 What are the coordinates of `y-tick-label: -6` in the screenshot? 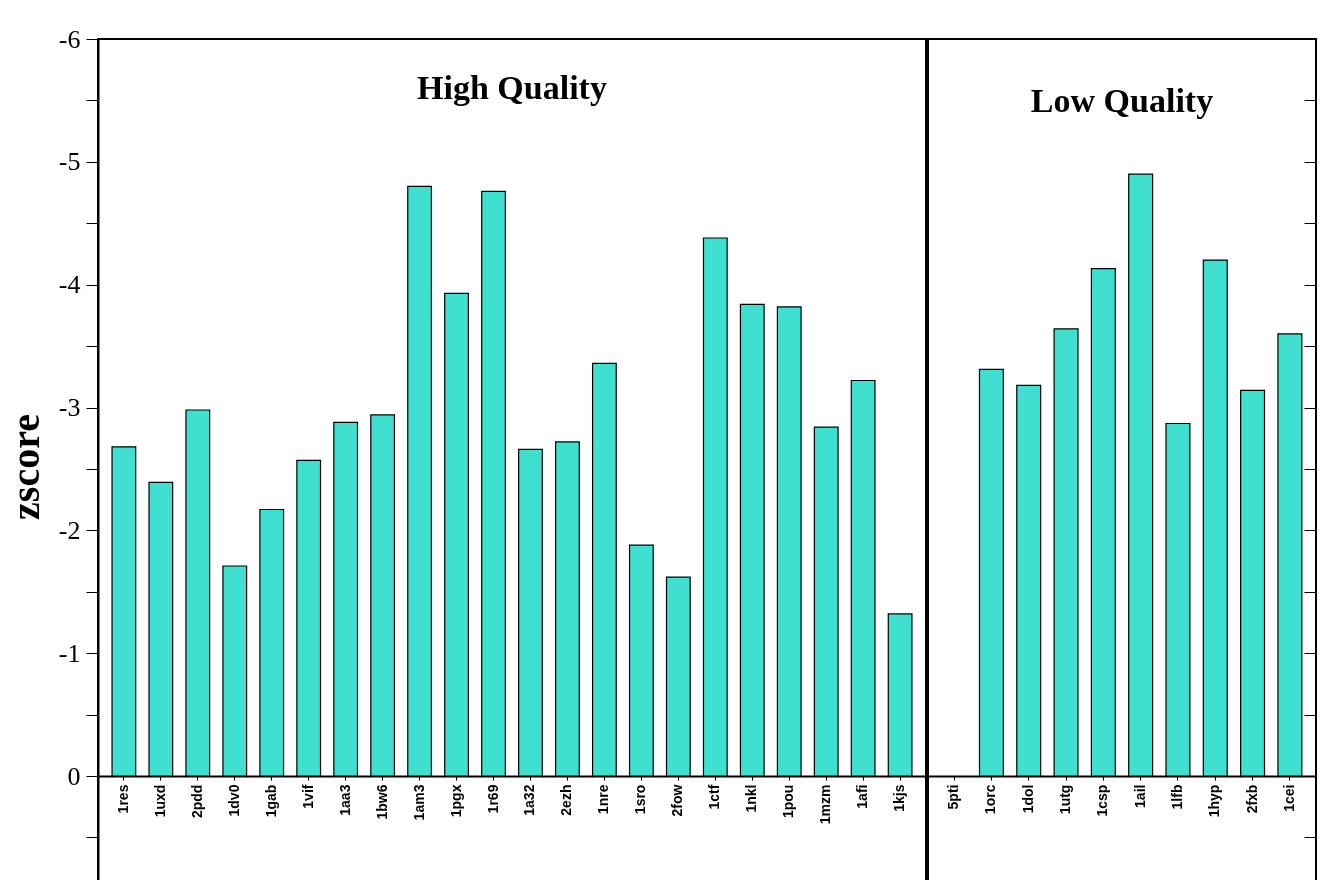 It's located at (69, 39).